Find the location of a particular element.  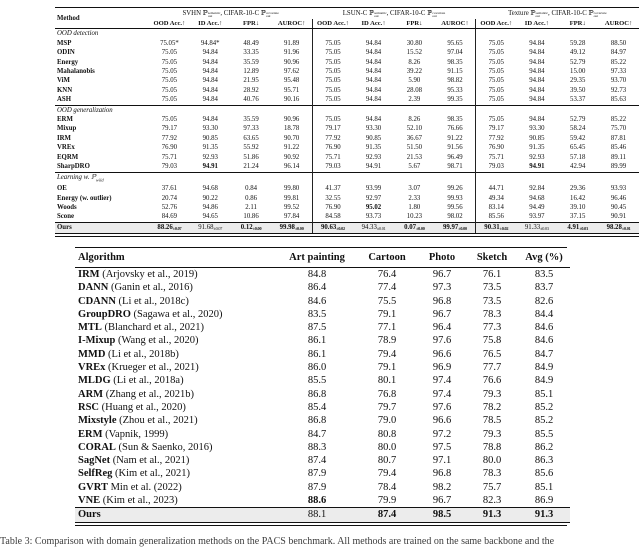

metric-value: 76.90 is located at coordinates (496, 148).